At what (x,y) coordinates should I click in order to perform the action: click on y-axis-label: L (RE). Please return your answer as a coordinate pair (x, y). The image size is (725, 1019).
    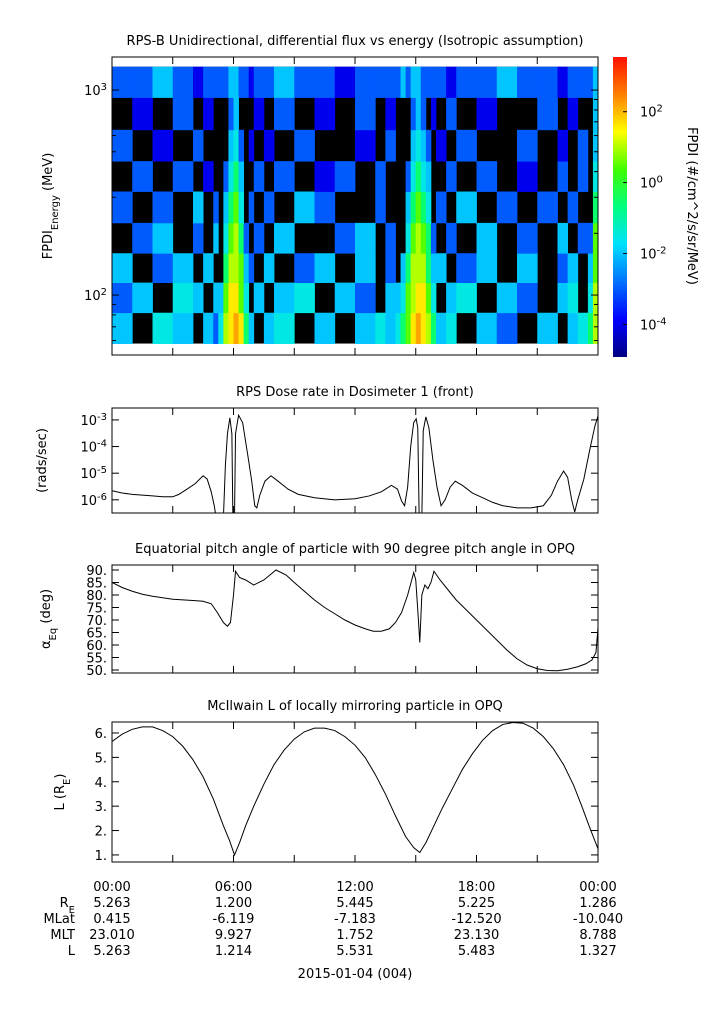
    Looking at the image, I should click on (63, 792).